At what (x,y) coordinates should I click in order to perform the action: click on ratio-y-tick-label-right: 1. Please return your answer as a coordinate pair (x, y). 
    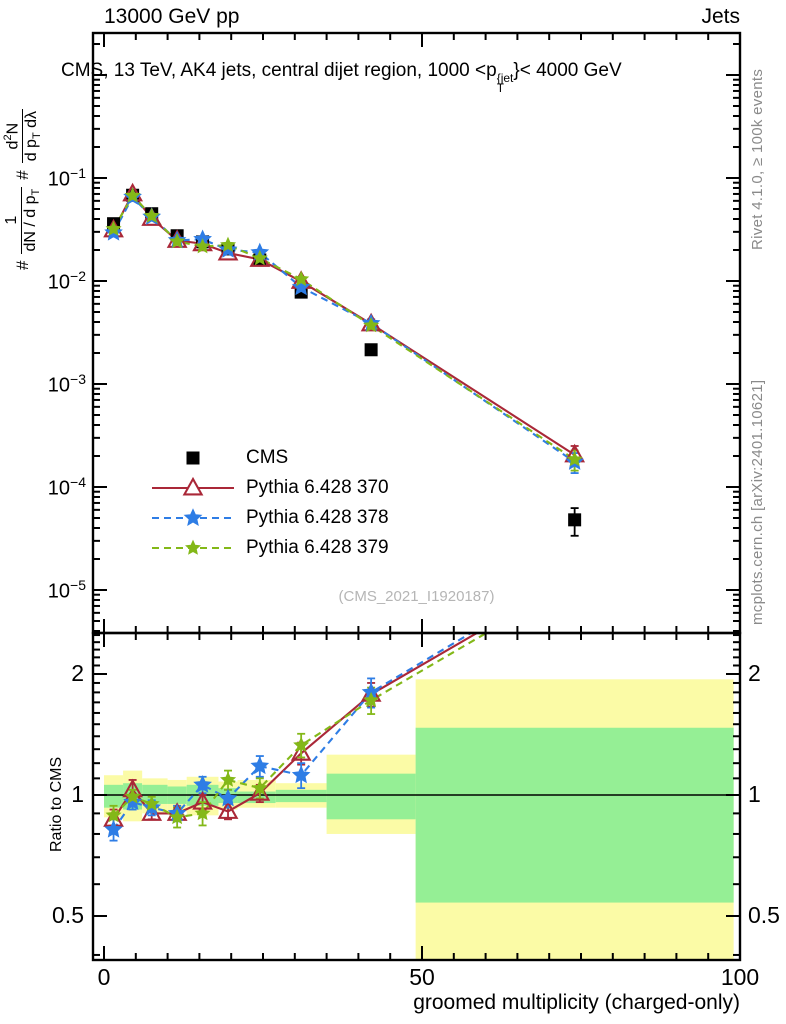
    Looking at the image, I should click on (754, 794).